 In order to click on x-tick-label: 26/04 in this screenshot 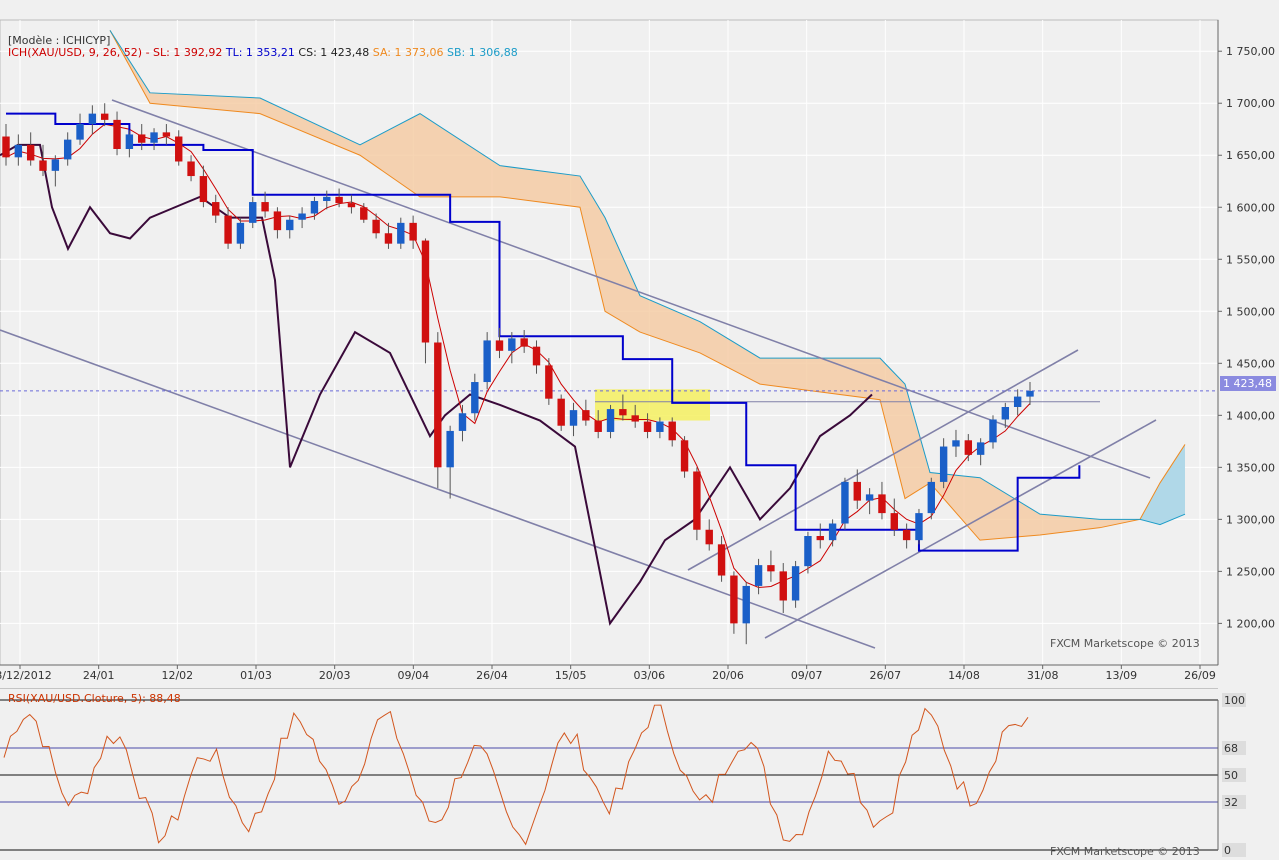, I will do `click(492, 675)`.